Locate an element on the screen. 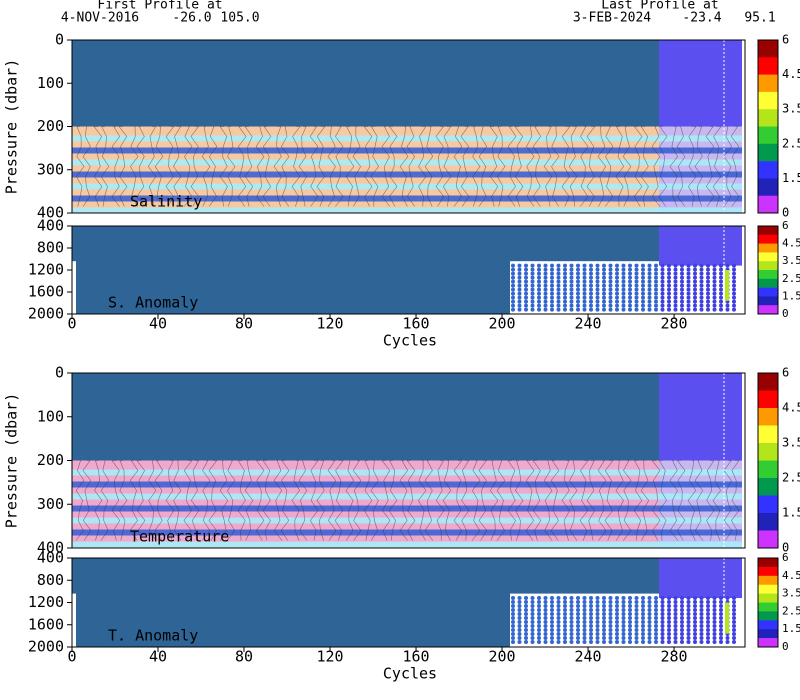 This screenshot has height=700, width=800. first-title: First Profile at is located at coordinates (159, 6).